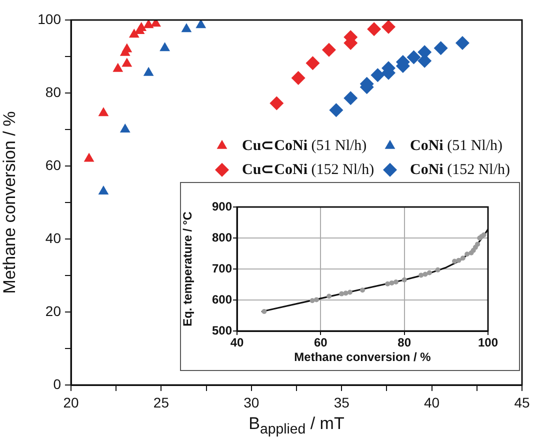 This screenshot has width=536, height=443. Describe the element at coordinates (187, 268) in the screenshot. I see `y-axis-title: Eq. temperature / °C` at that location.